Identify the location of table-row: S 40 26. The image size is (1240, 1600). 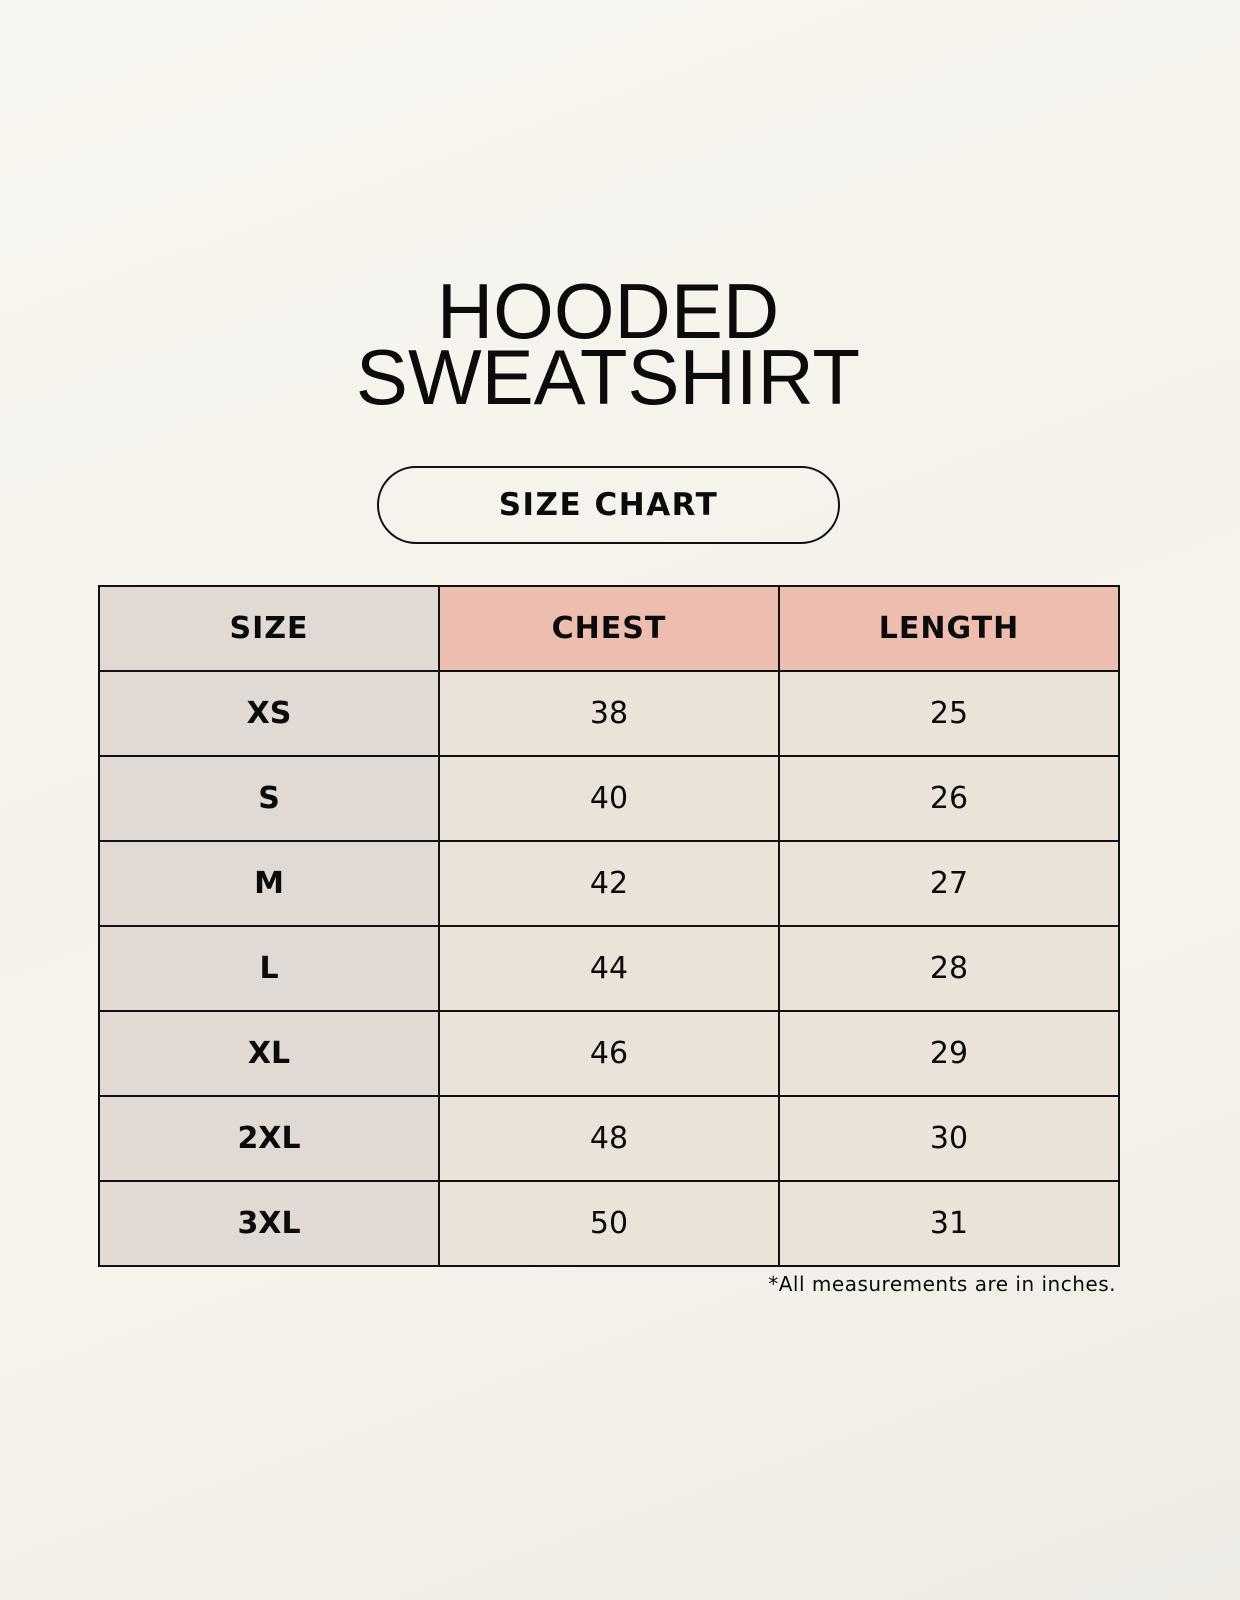
(609, 798).